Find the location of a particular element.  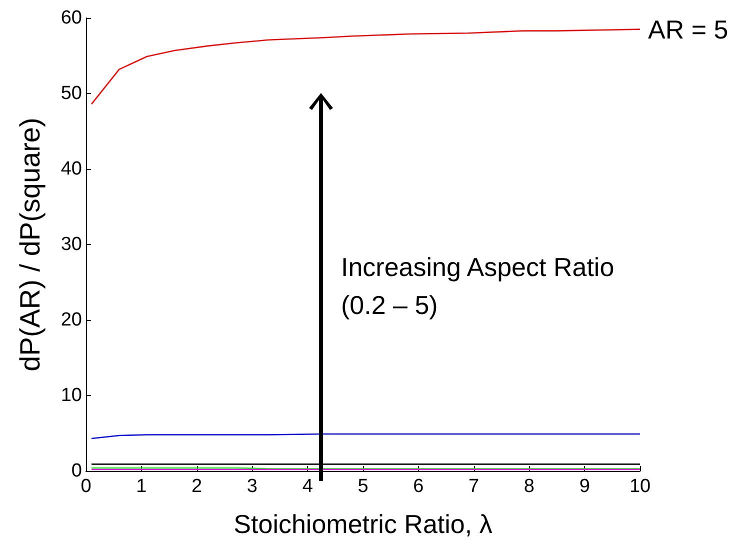

x-tick-label: 8 is located at coordinates (529, 486).